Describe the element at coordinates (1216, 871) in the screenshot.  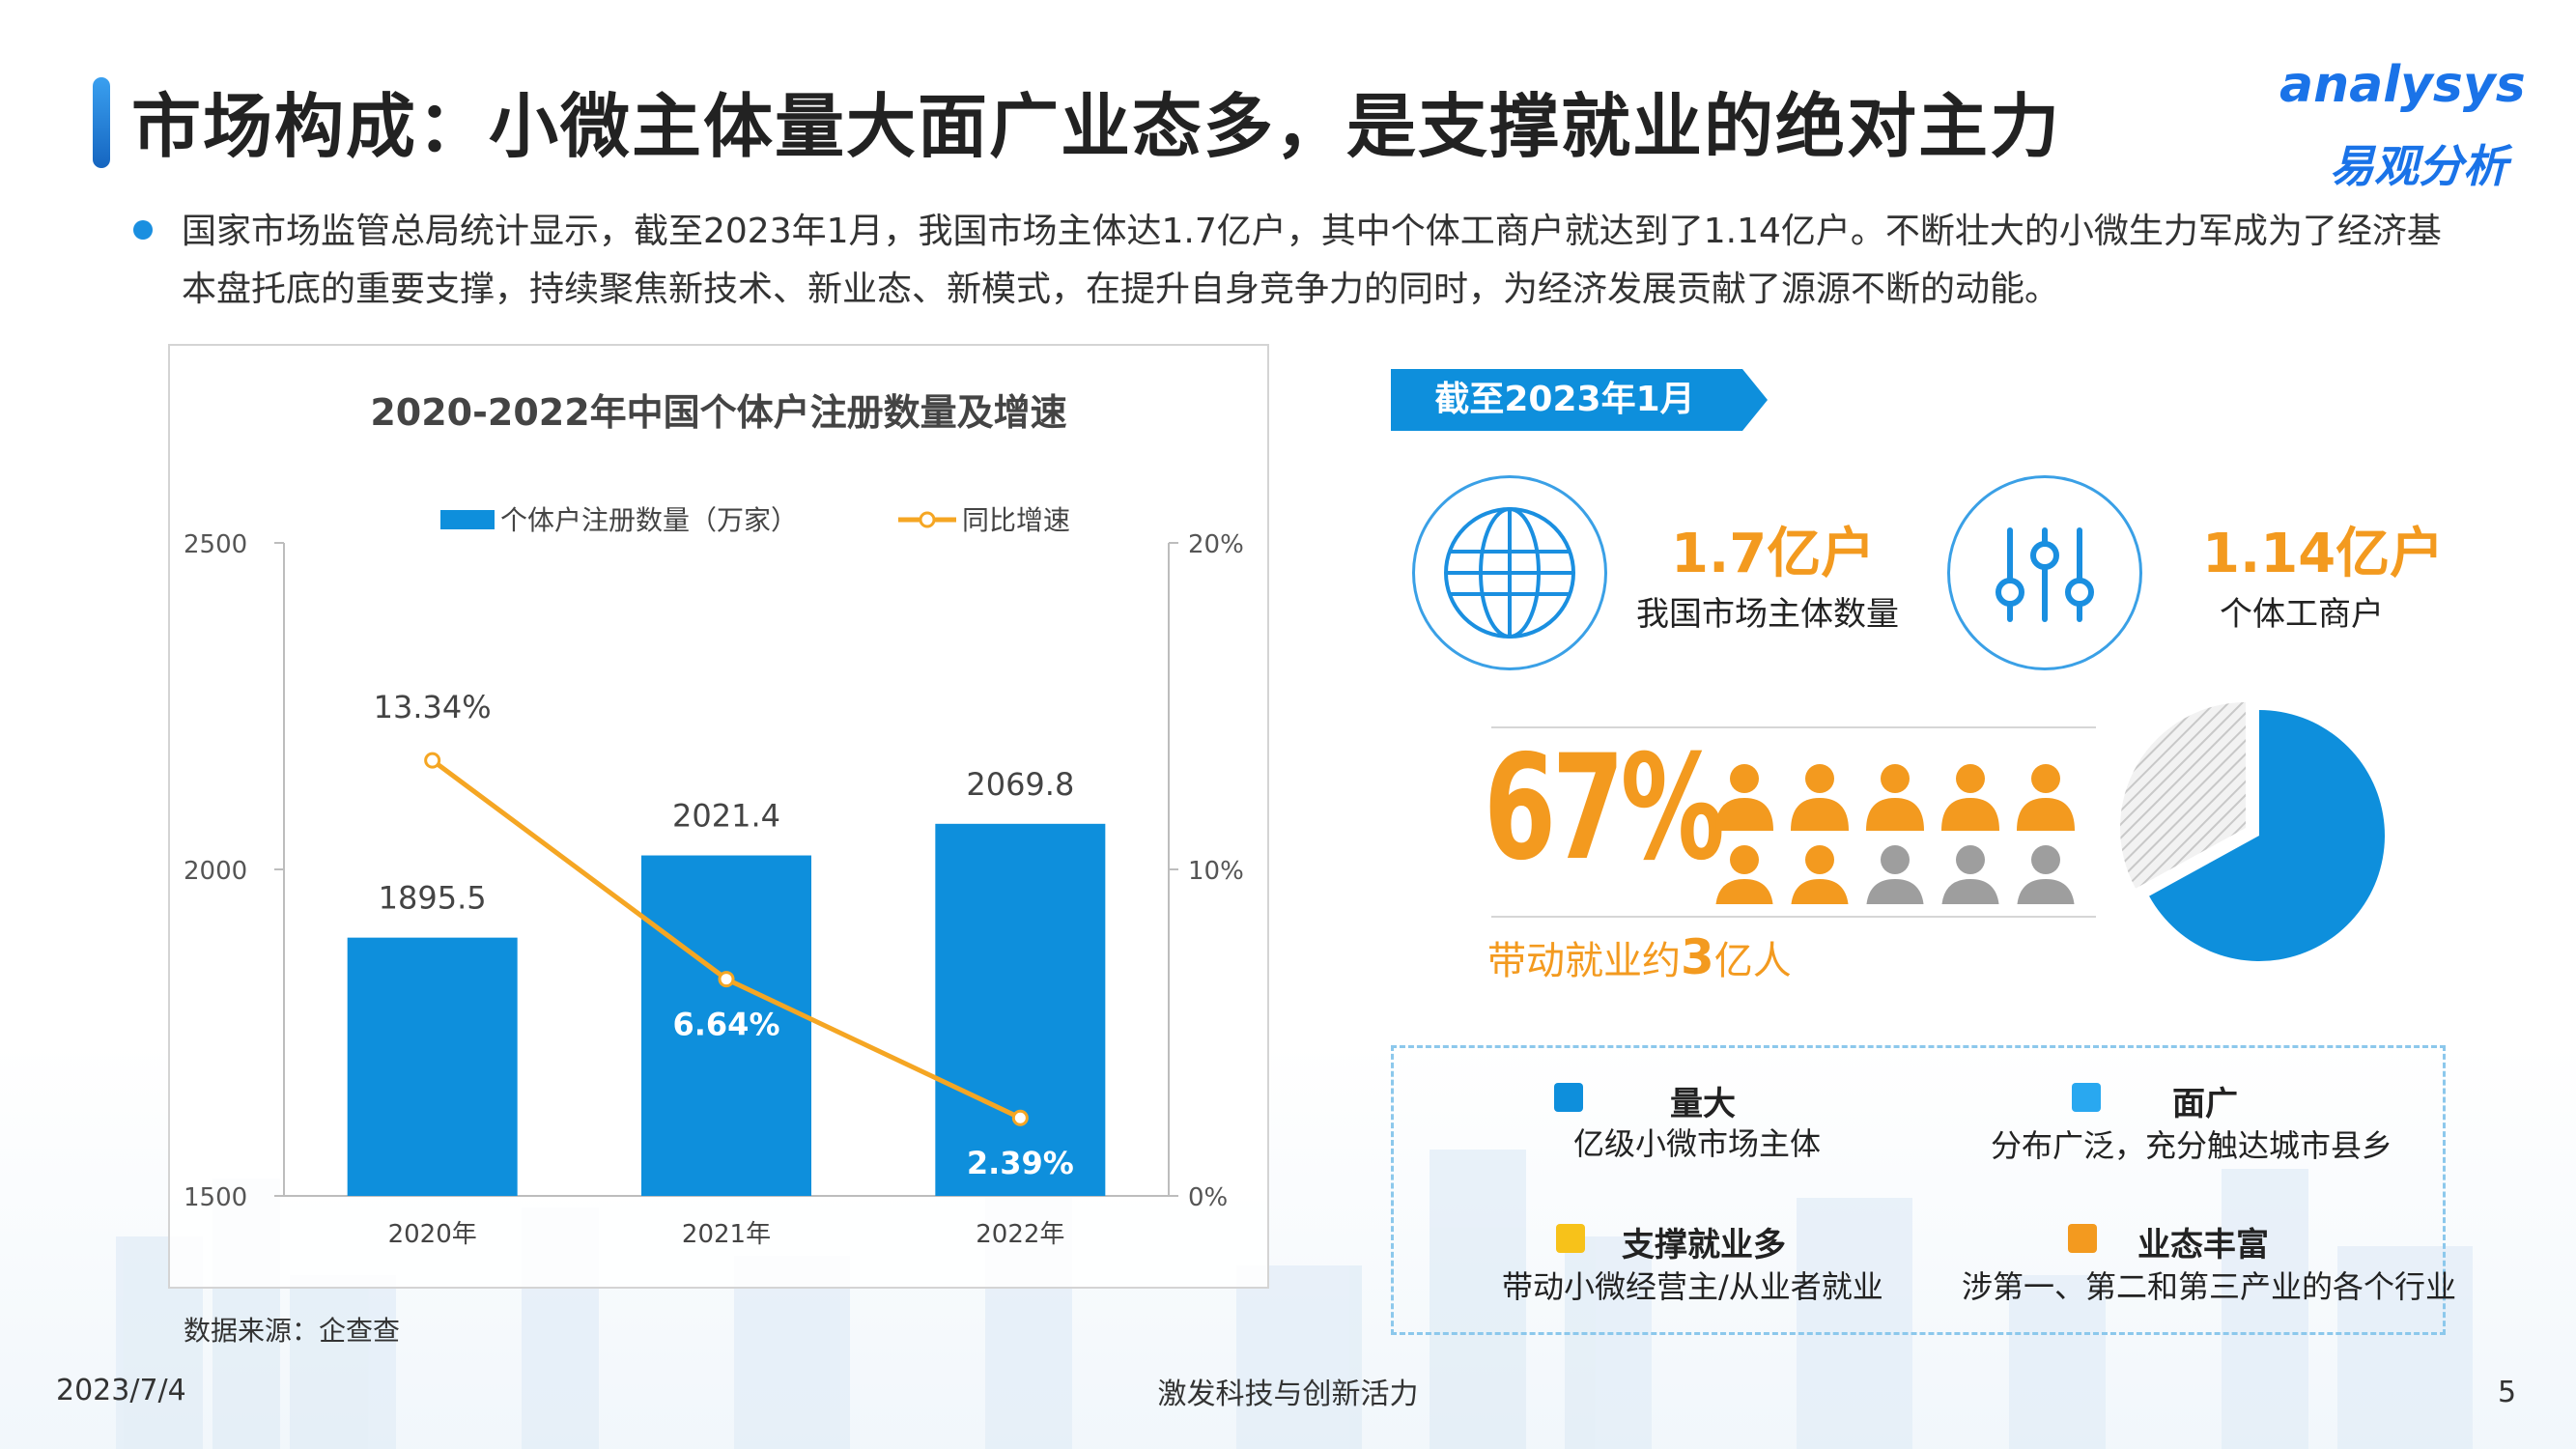
I see `y-right-tick-label: 10%` at that location.